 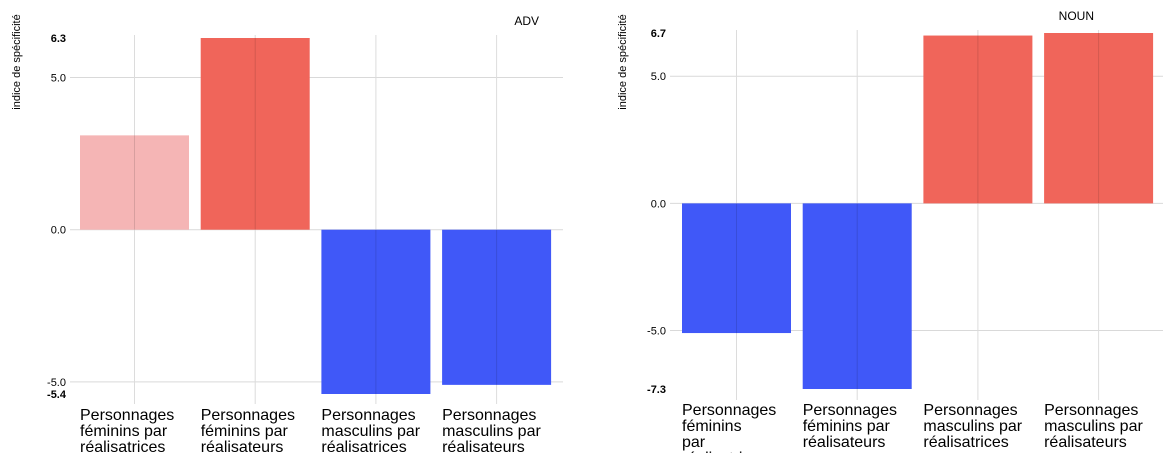 What do you see at coordinates (58, 39) in the screenshot?
I see `y-tick-label: 6.3` at bounding box center [58, 39].